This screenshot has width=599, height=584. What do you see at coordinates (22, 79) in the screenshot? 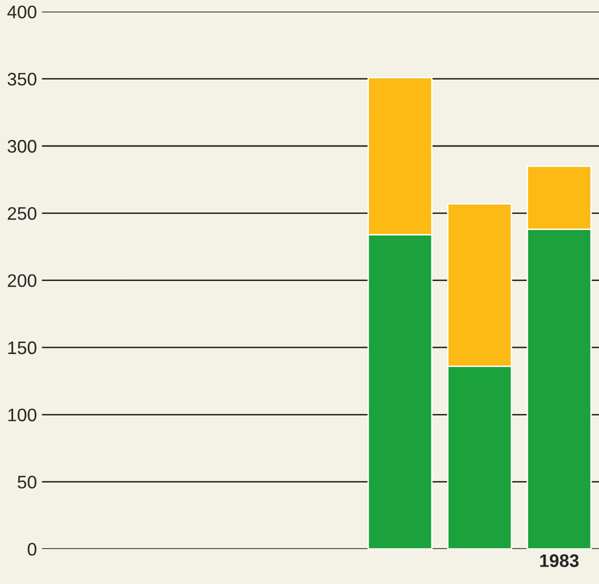
I see `y-tick-label: 350` at bounding box center [22, 79].